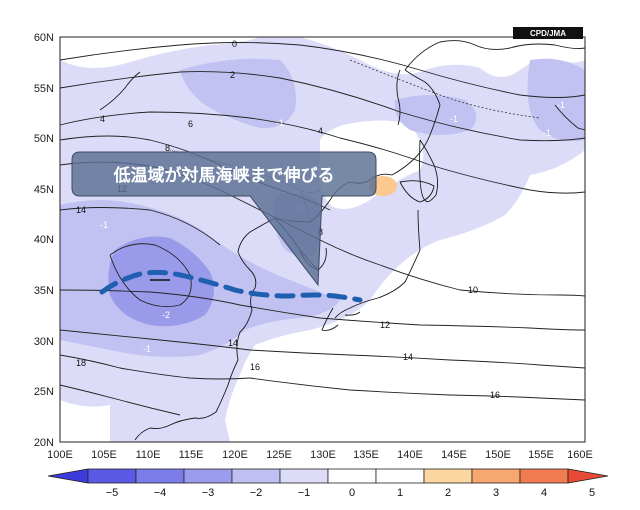 The width and height of the screenshot is (640, 510). What do you see at coordinates (323, 455) in the screenshot?
I see `lon-label: 130E` at bounding box center [323, 455].